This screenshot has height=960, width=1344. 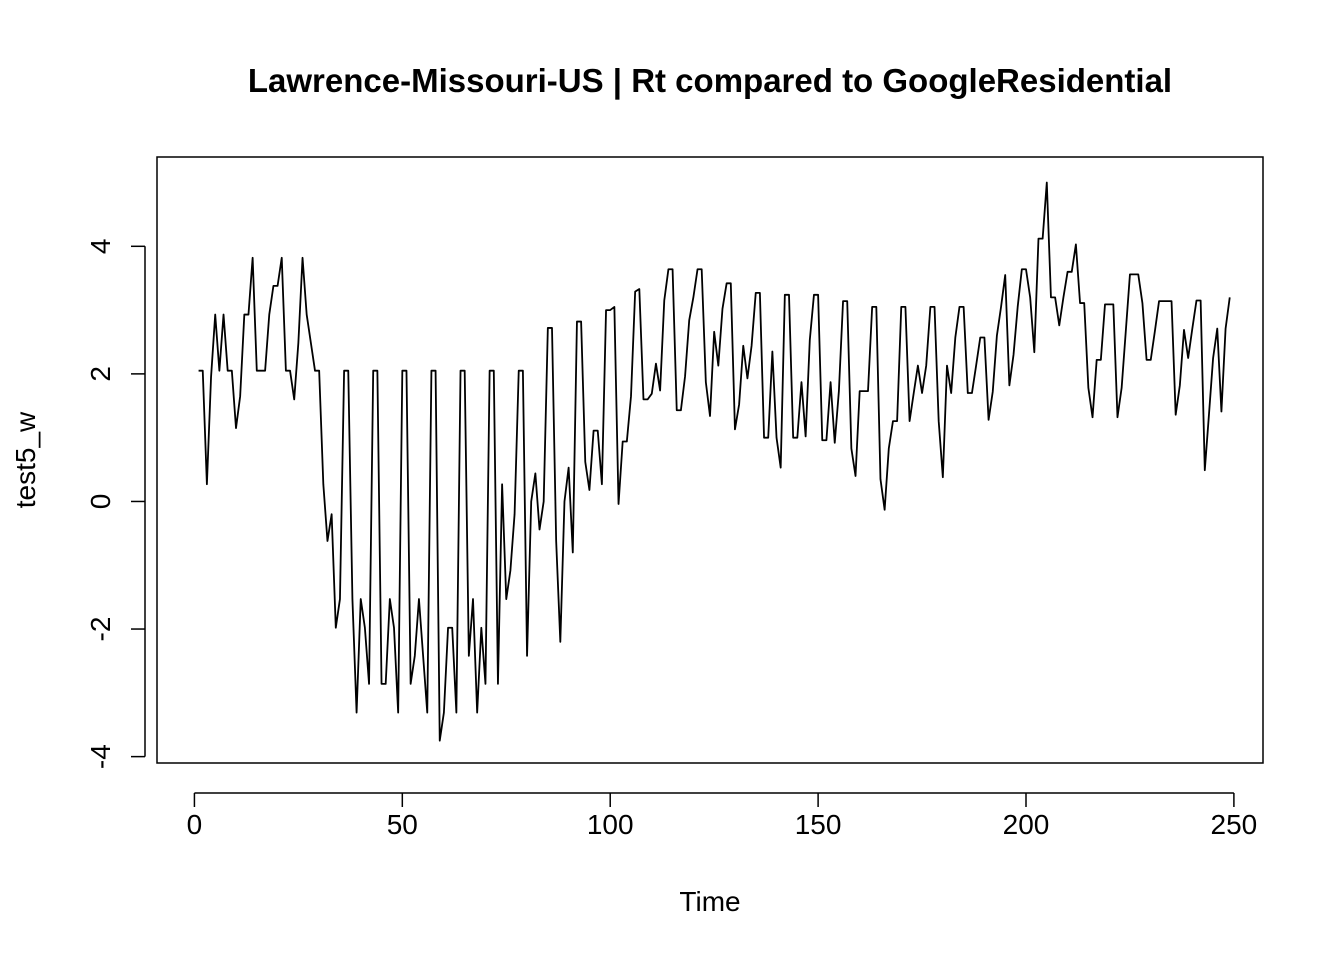 I want to click on y-tick-label: 2, so click(x=100, y=374).